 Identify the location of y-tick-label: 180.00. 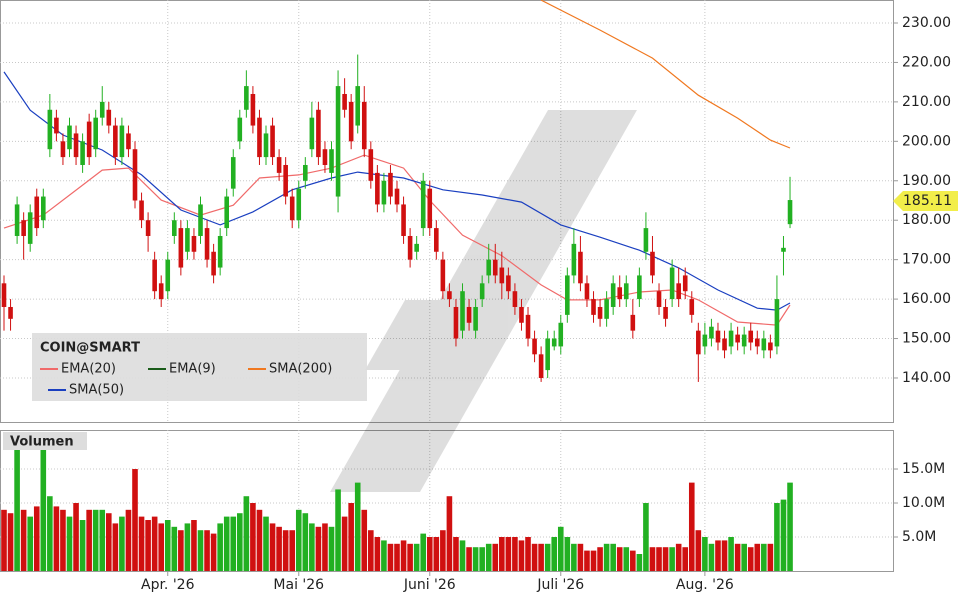
(926, 220).